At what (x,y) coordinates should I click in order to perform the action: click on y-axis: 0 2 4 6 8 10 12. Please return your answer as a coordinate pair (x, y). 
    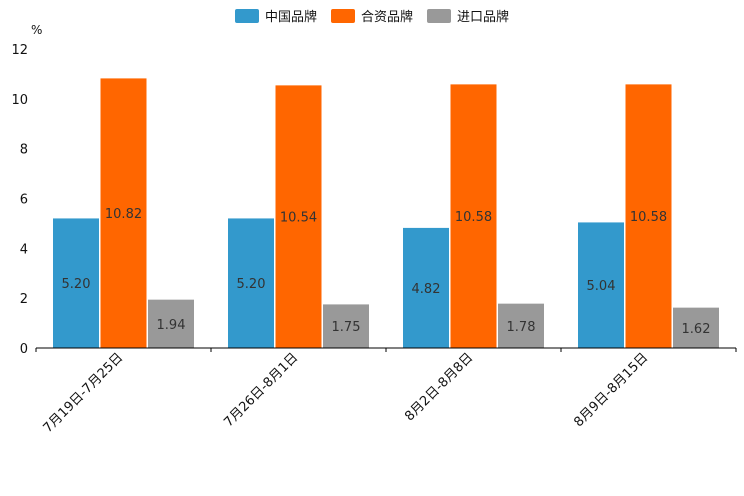
    Looking at the image, I should click on (19, 200).